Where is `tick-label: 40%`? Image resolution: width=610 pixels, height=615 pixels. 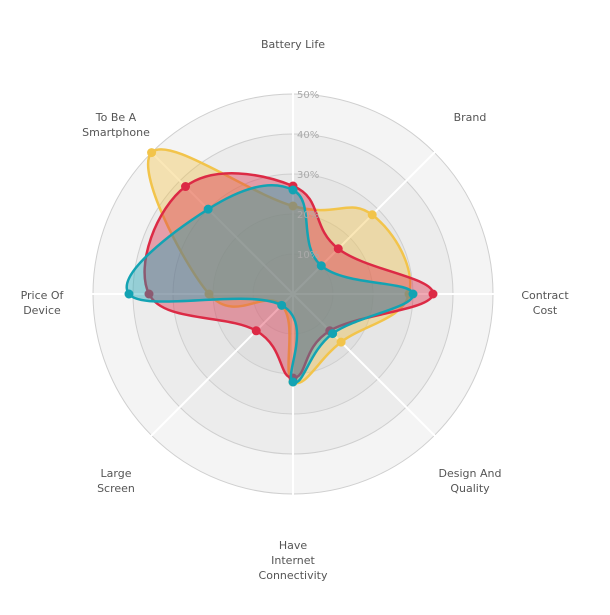
tick-label: 40% is located at coordinates (308, 135).